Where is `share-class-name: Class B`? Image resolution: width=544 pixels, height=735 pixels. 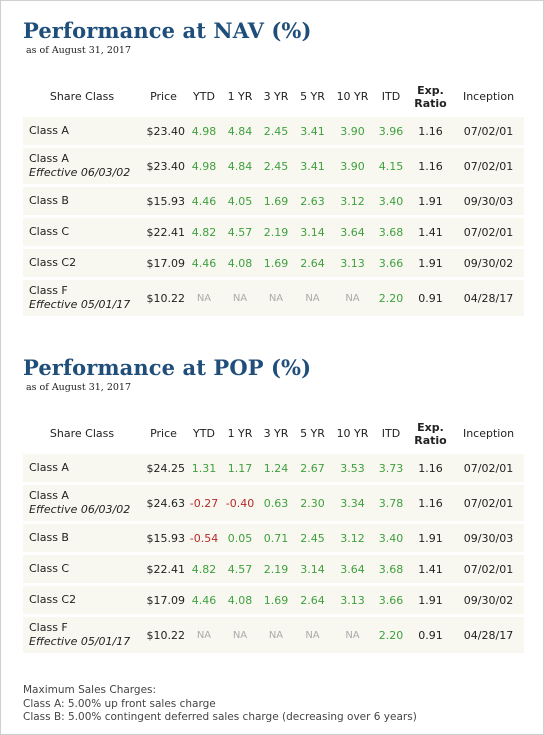 share-class-name: Class B is located at coordinates (49, 200).